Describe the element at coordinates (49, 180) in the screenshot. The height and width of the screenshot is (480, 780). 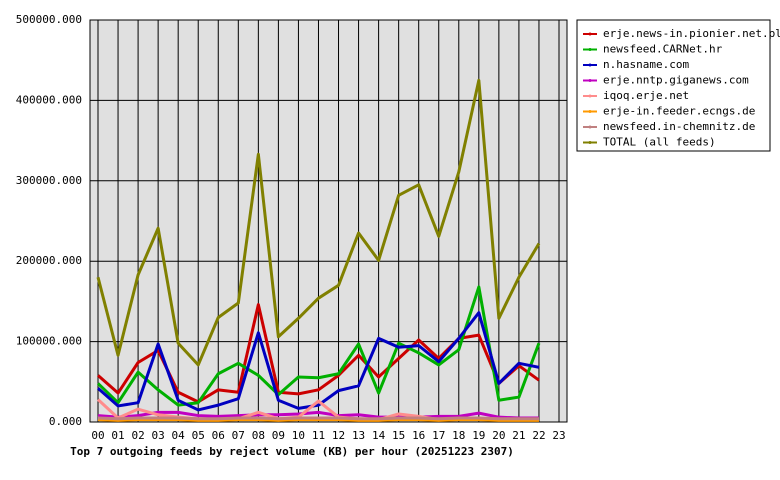
I see `y-tick-label: 300000.000` at that location.